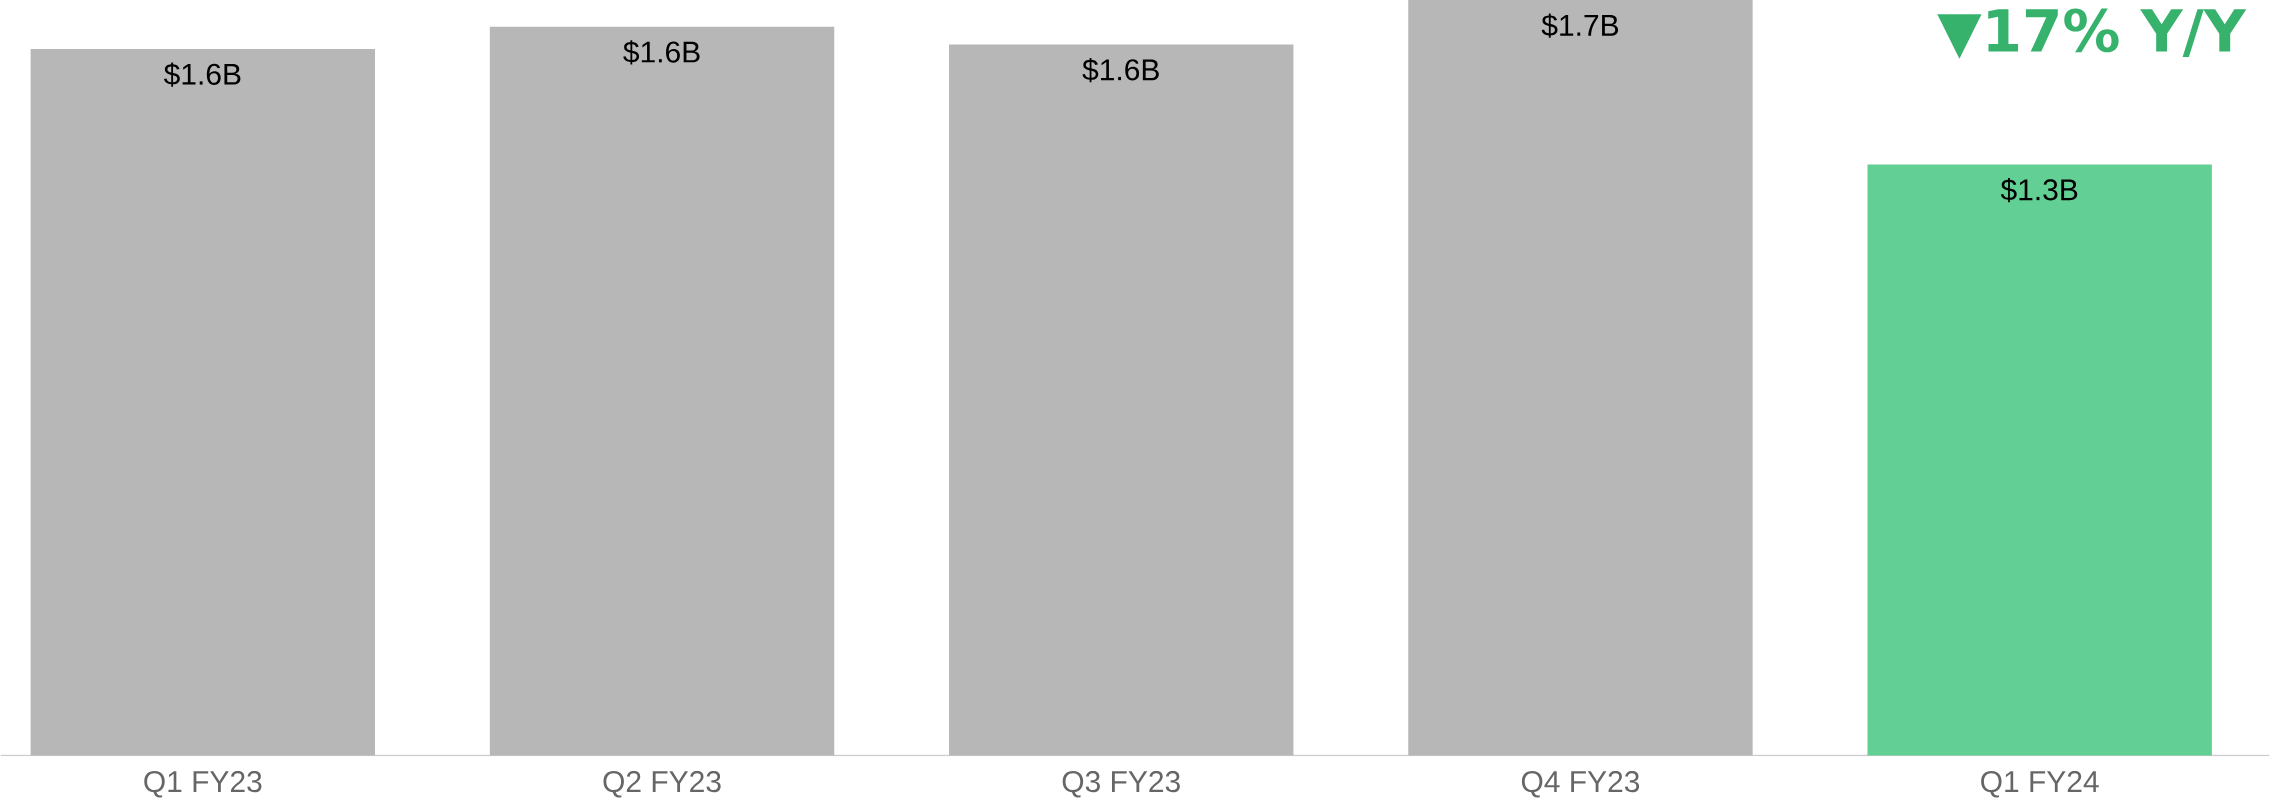 The height and width of the screenshot is (801, 2270). What do you see at coordinates (2040, 784) in the screenshot?
I see `x-tick-label: Q1 FY24` at bounding box center [2040, 784].